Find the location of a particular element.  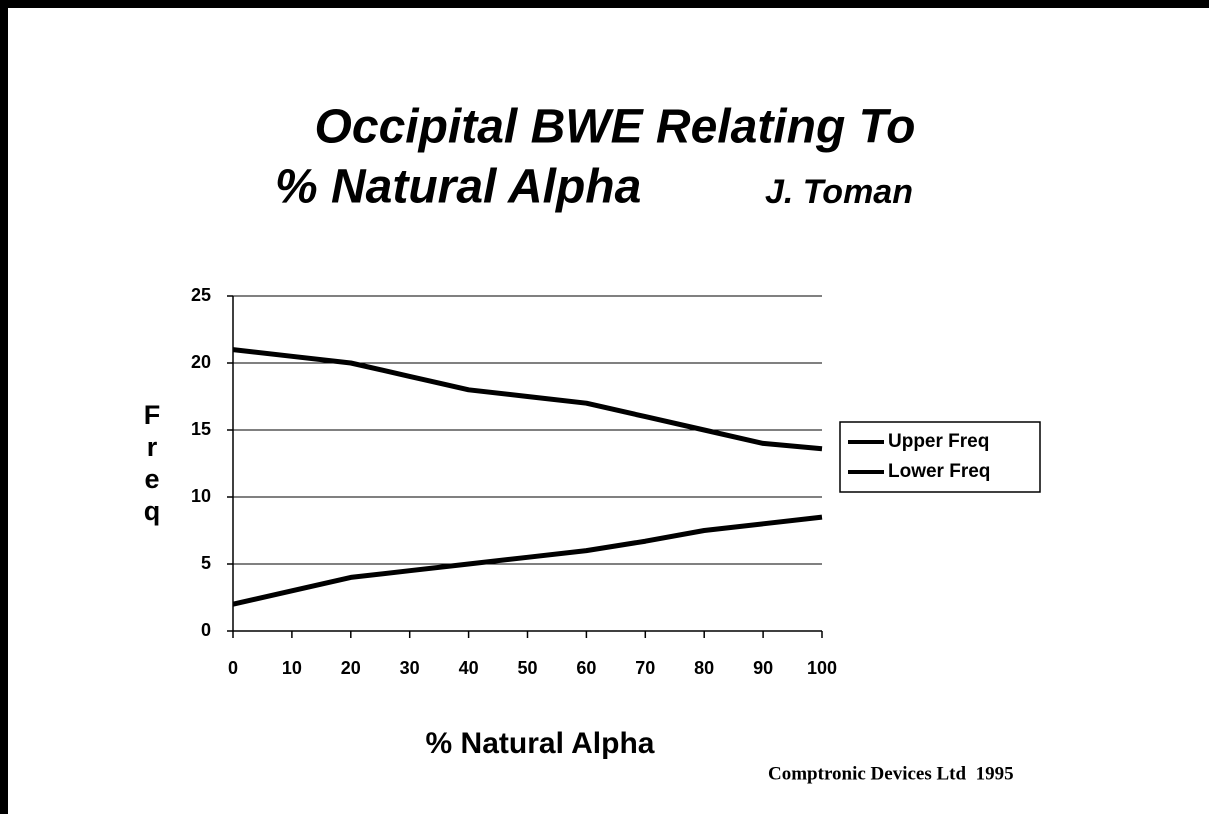

border-top is located at coordinates (604, 4).